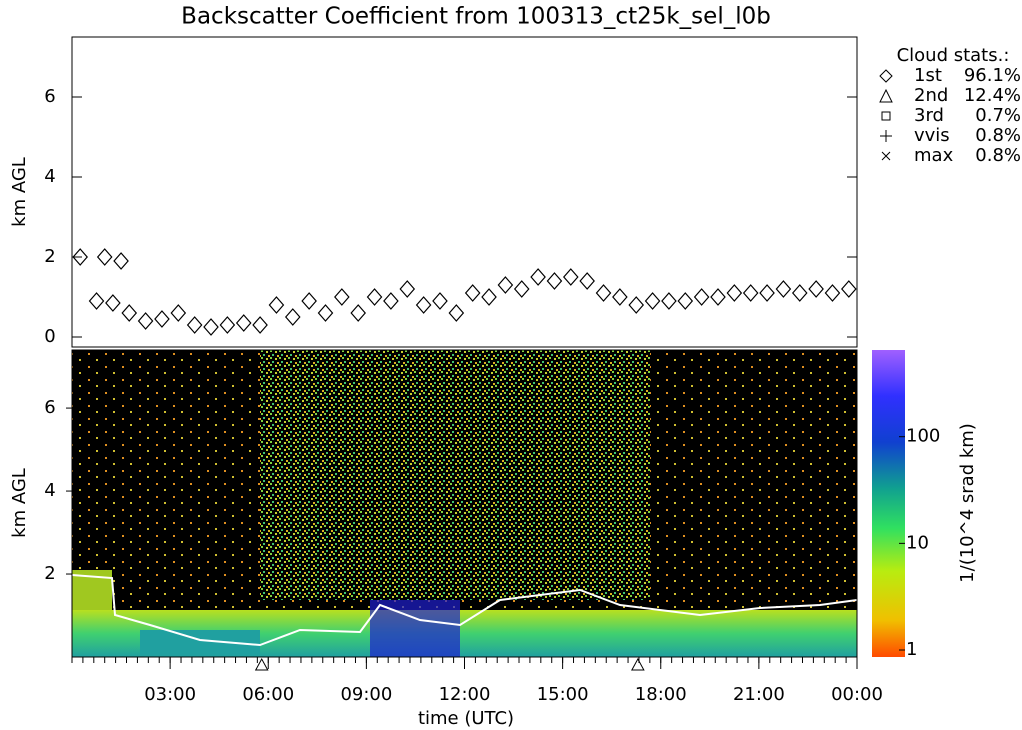 Image resolution: width=1022 pixels, height=730 pixels. I want to click on legend-name: max, so click(934, 155).